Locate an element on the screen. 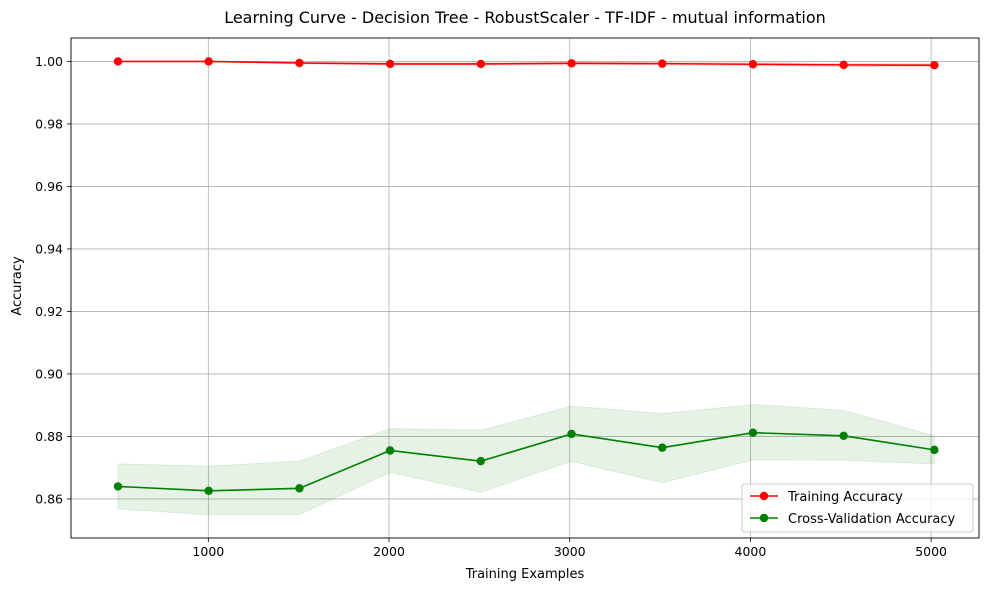 Image resolution: width=989 pixels, height=590 pixels. y-tick-label: 0.92 is located at coordinates (49, 311).